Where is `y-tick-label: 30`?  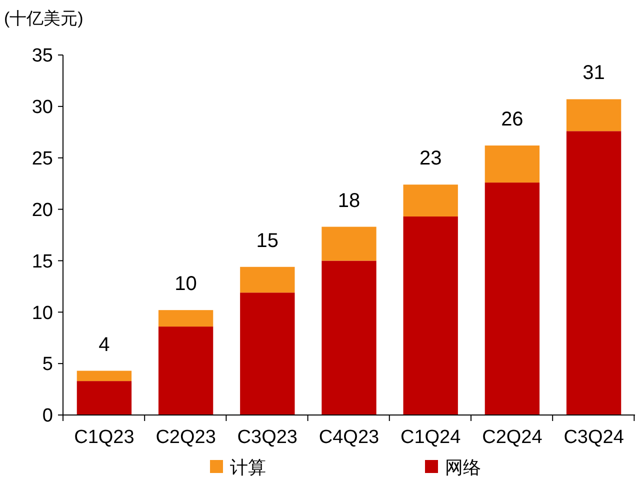
y-tick-label: 30 is located at coordinates (42, 107).